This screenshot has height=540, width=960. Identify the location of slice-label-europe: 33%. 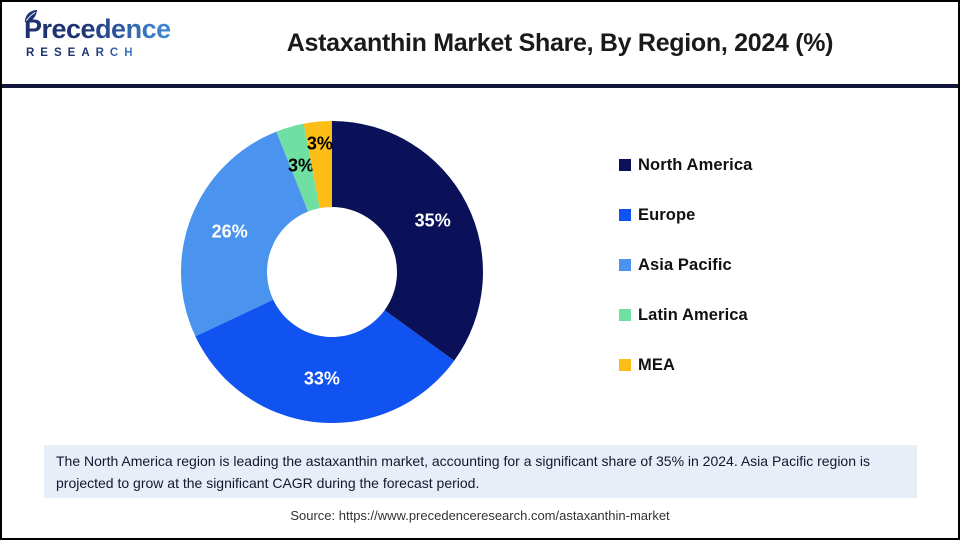
(322, 379).